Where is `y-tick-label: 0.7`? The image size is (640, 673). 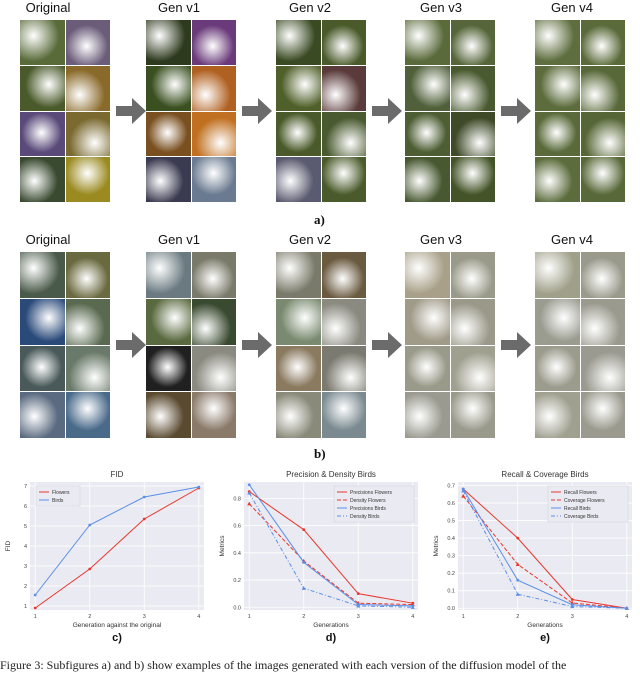
y-tick-label: 0.7 is located at coordinates (451, 487).